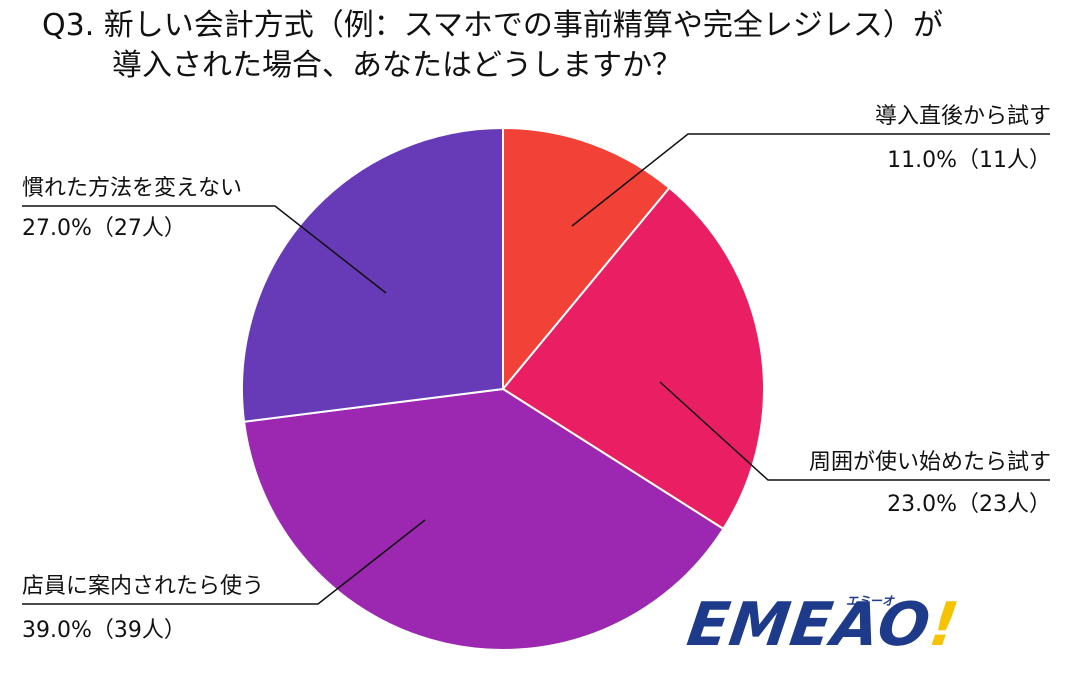 The width and height of the screenshot is (1073, 676). Describe the element at coordinates (397, 65) in the screenshot. I see `chart-title-line2: 導入された場合、あなたはどうしますか？` at that location.